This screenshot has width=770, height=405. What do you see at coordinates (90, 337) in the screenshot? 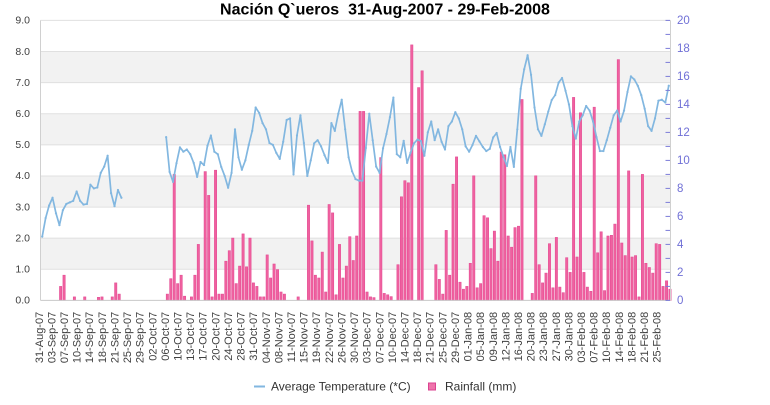
I see `svg-text: 14-Sep-07` at bounding box center [90, 337].